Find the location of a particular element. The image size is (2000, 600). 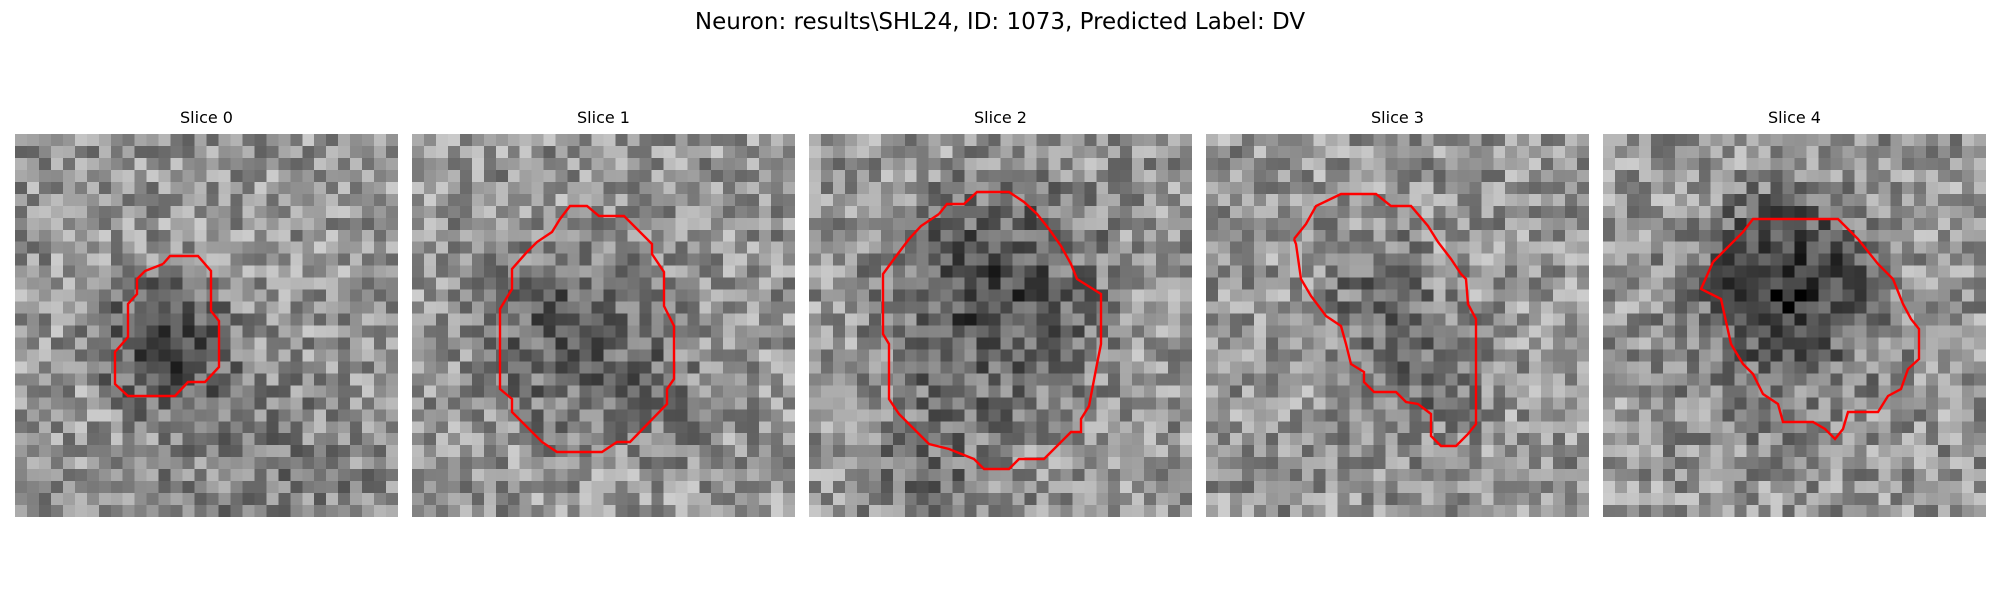

slice-panel-1: Slice 1 is located at coordinates (603, 313).